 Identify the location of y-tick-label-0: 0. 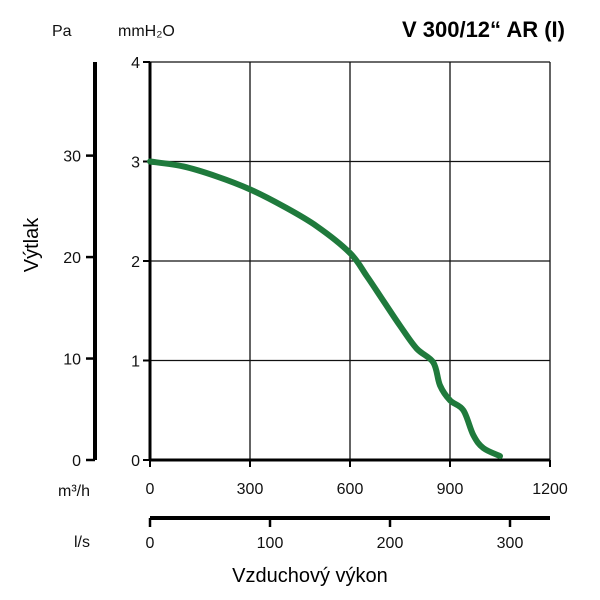
(135, 461).